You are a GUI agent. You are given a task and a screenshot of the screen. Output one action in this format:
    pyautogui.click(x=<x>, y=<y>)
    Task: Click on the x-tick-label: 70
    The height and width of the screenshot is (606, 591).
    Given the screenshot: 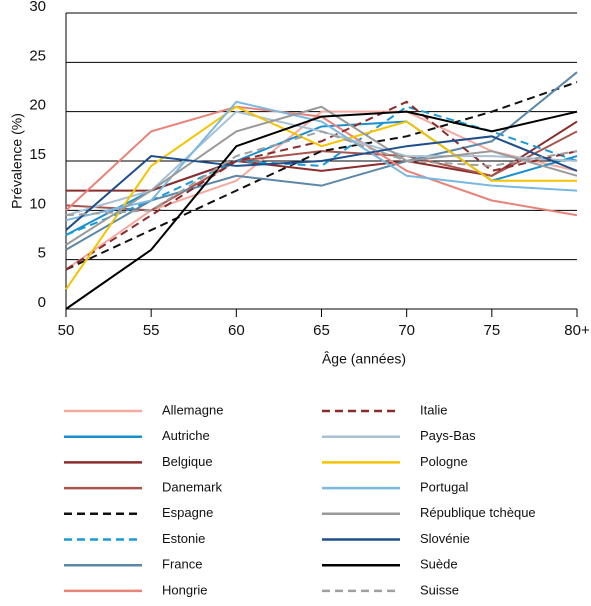 What is the action you would take?
    pyautogui.click(x=406, y=330)
    